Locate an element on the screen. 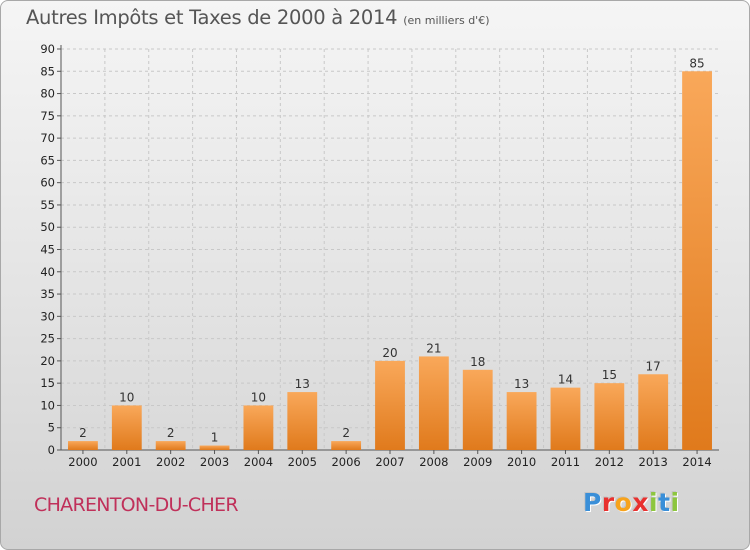  data-label: 20 is located at coordinates (389, 353).